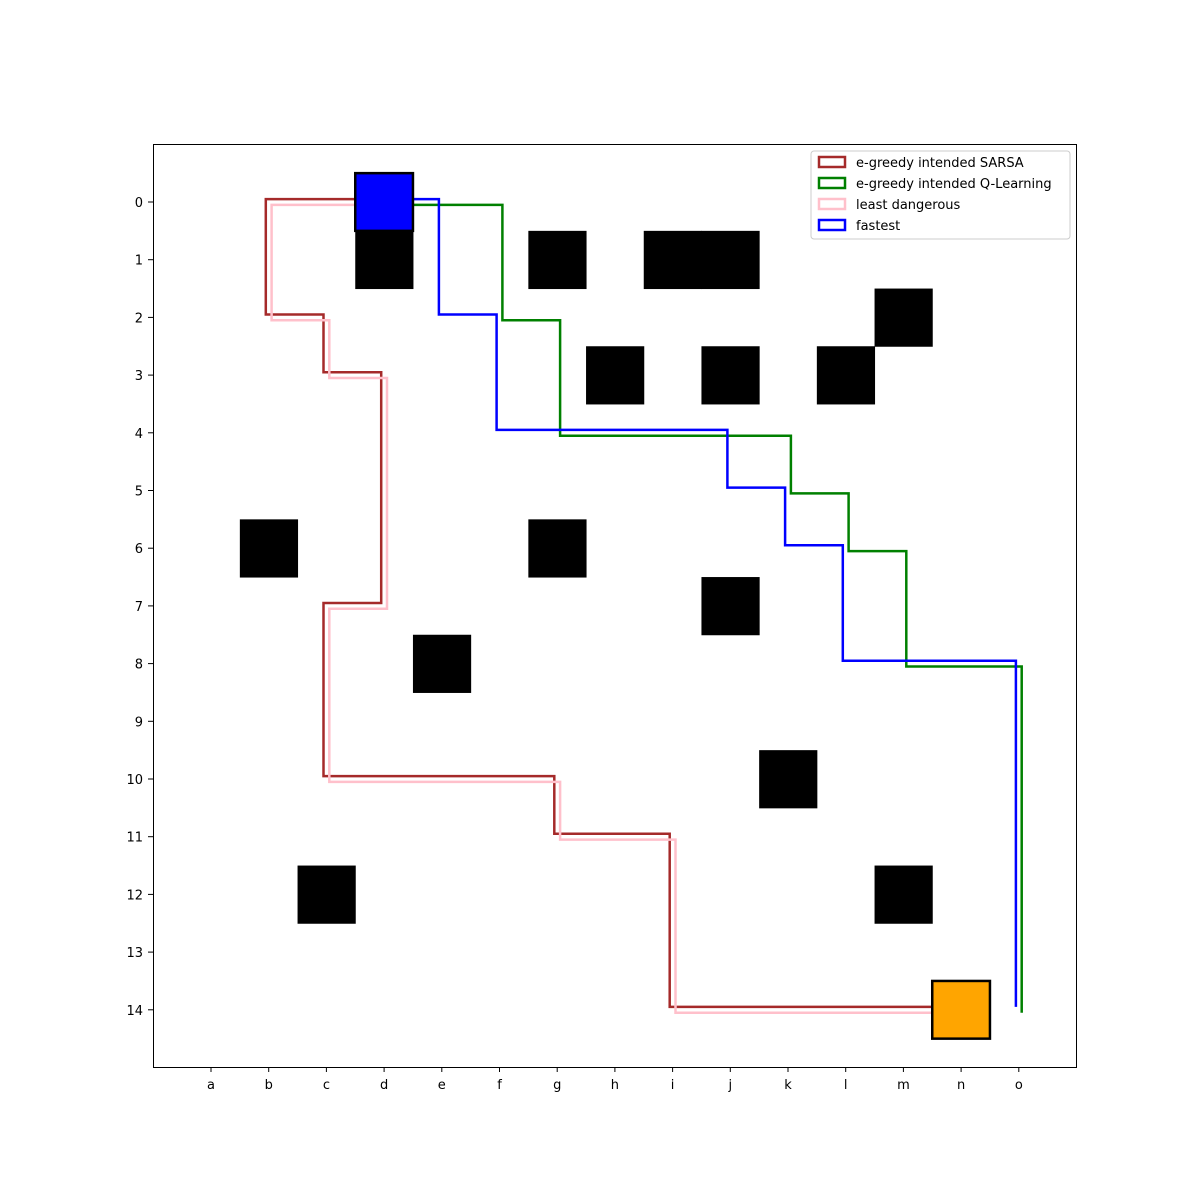  I want to click on legend-label: least dangerous, so click(908, 205).